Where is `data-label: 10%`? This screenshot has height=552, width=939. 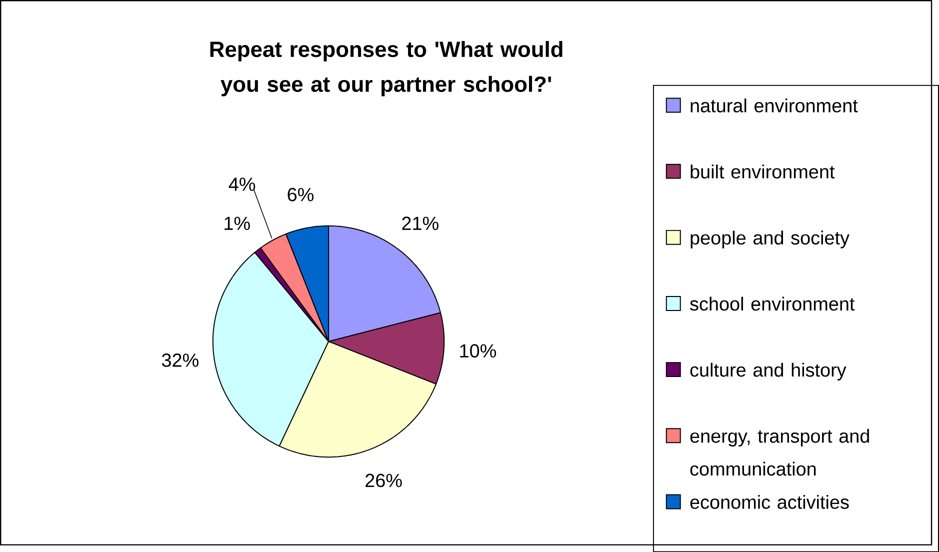
data-label: 10% is located at coordinates (478, 351).